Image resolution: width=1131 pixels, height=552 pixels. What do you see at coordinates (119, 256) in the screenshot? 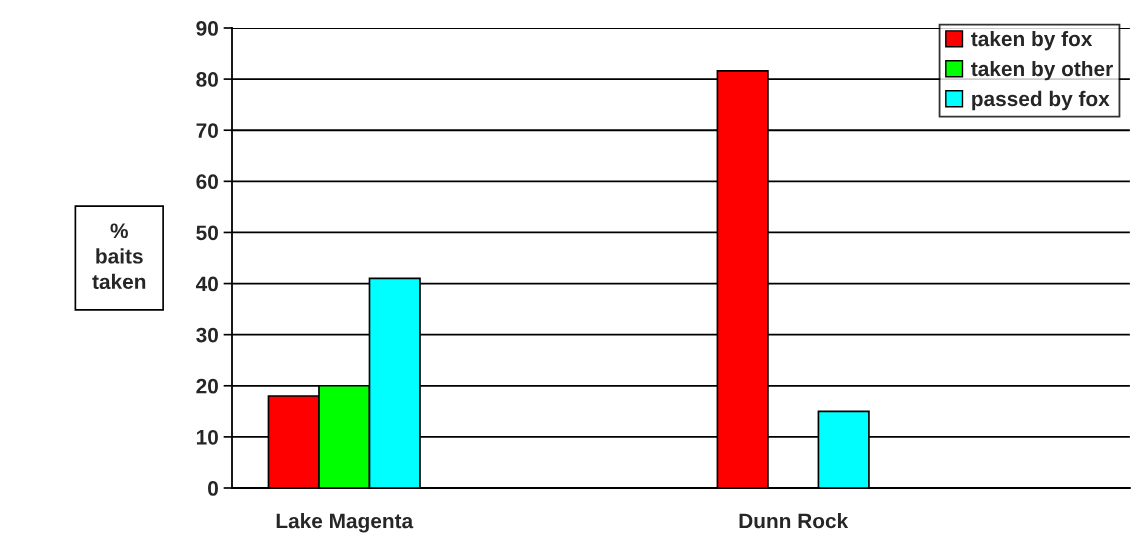
I see `y-axis-title: % baits taken` at bounding box center [119, 256].